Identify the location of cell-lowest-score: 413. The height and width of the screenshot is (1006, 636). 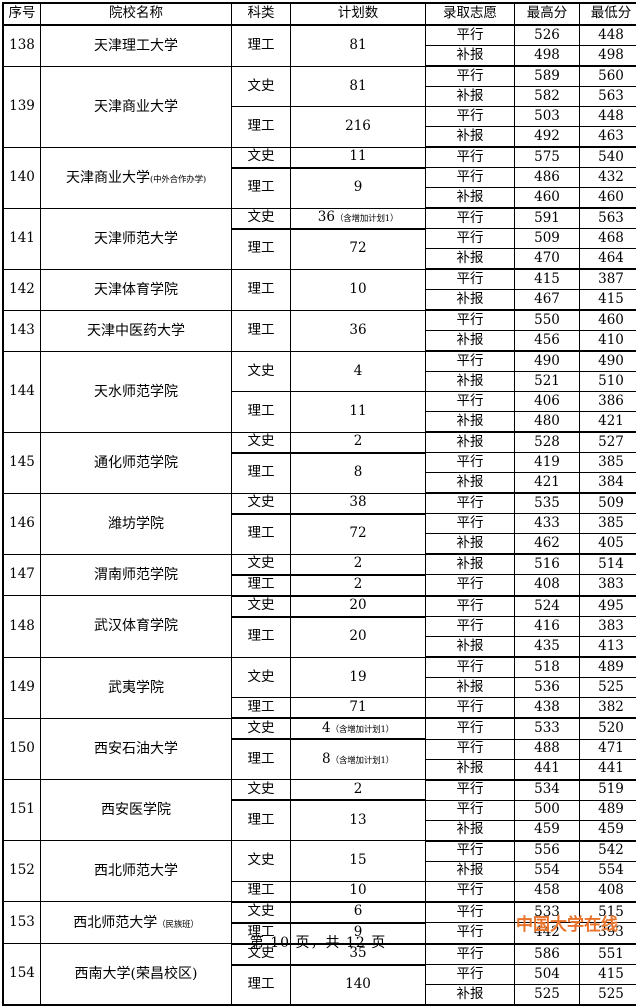
(608, 647).